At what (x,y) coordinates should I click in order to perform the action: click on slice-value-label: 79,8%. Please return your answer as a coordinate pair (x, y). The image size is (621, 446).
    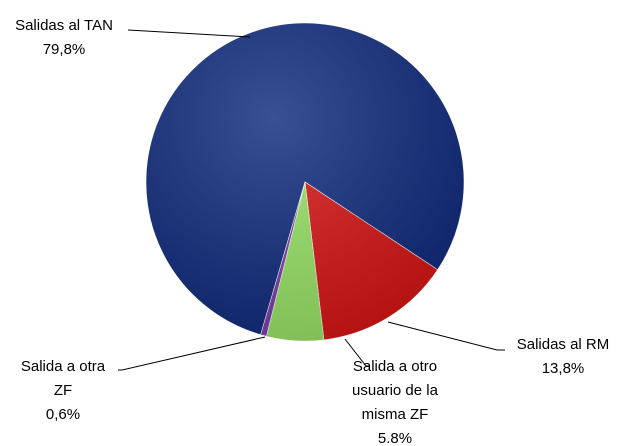
    Looking at the image, I should click on (64, 49).